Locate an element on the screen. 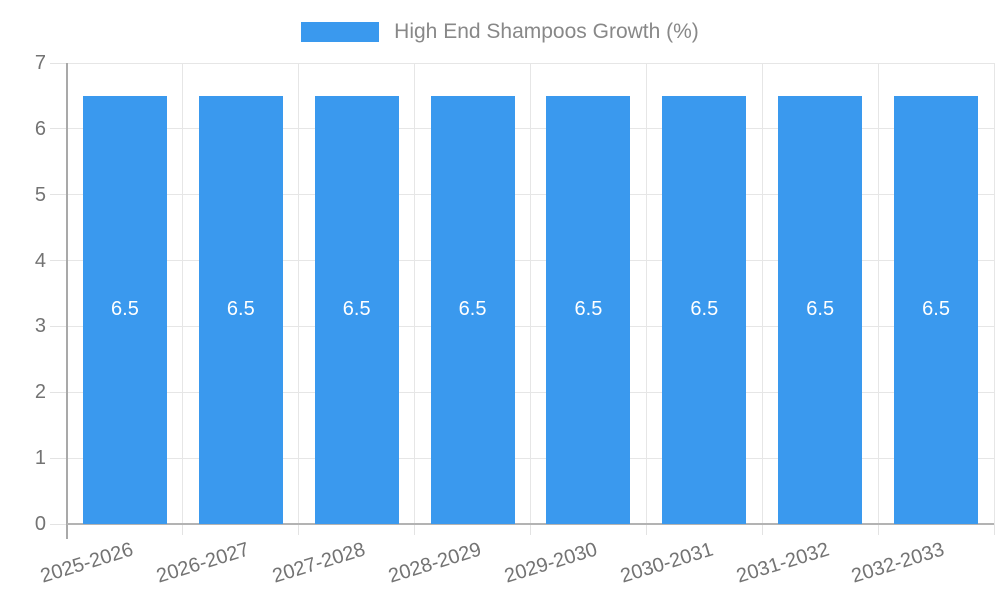 This screenshot has width=1000, height=600. x-tick-label: 2027-2028 is located at coordinates (318, 563).